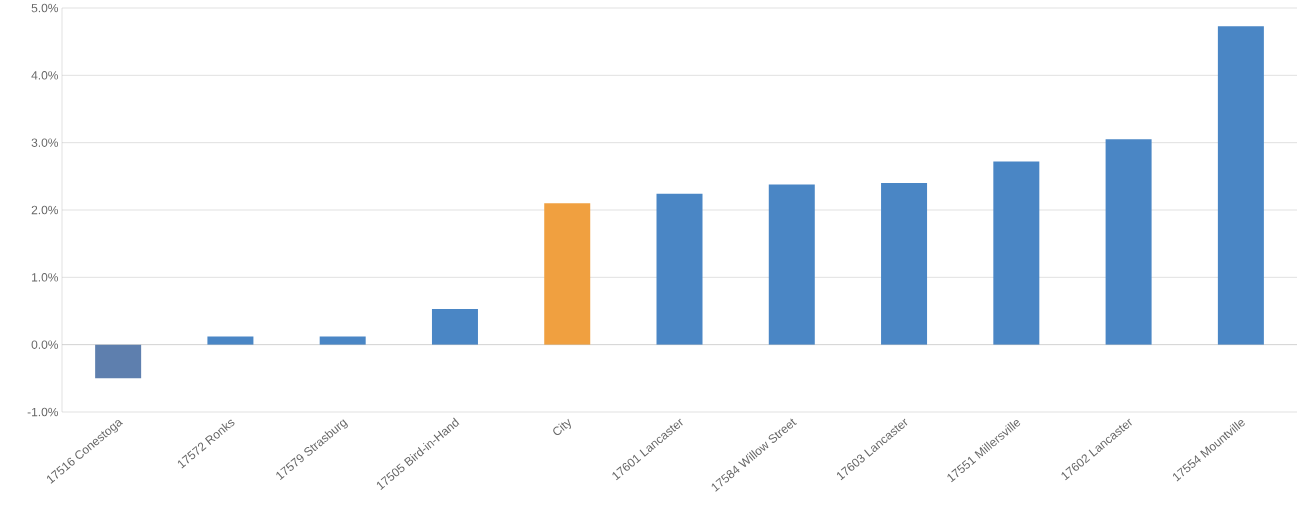 Image resolution: width=1303 pixels, height=512 pixels. Describe the element at coordinates (45, 75) in the screenshot. I see `y-tick-label: 4.0%` at that location.